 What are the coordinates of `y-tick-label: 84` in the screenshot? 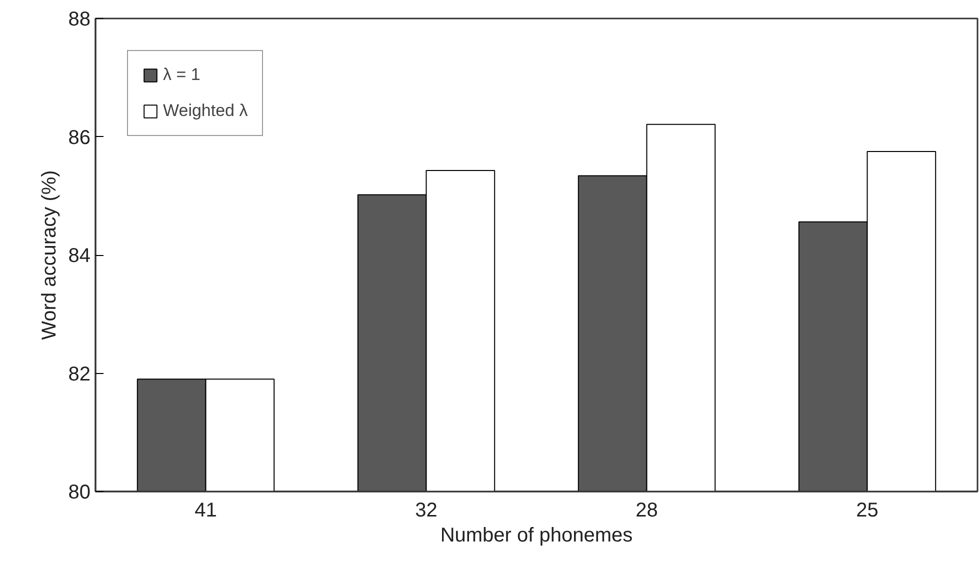 It's located at (79, 256).